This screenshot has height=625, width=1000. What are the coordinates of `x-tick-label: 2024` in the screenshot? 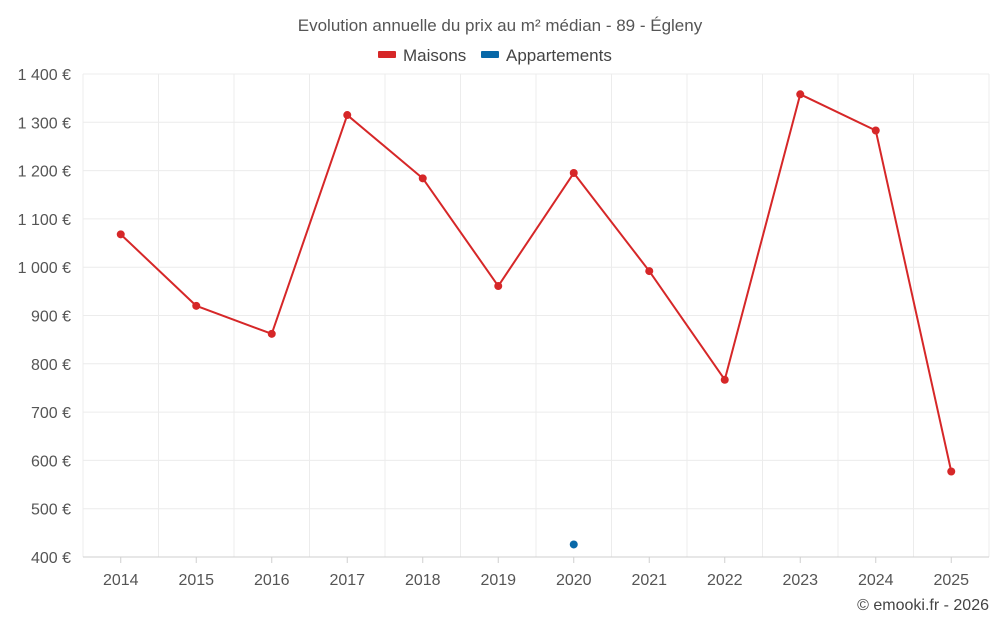 It's located at (876, 580).